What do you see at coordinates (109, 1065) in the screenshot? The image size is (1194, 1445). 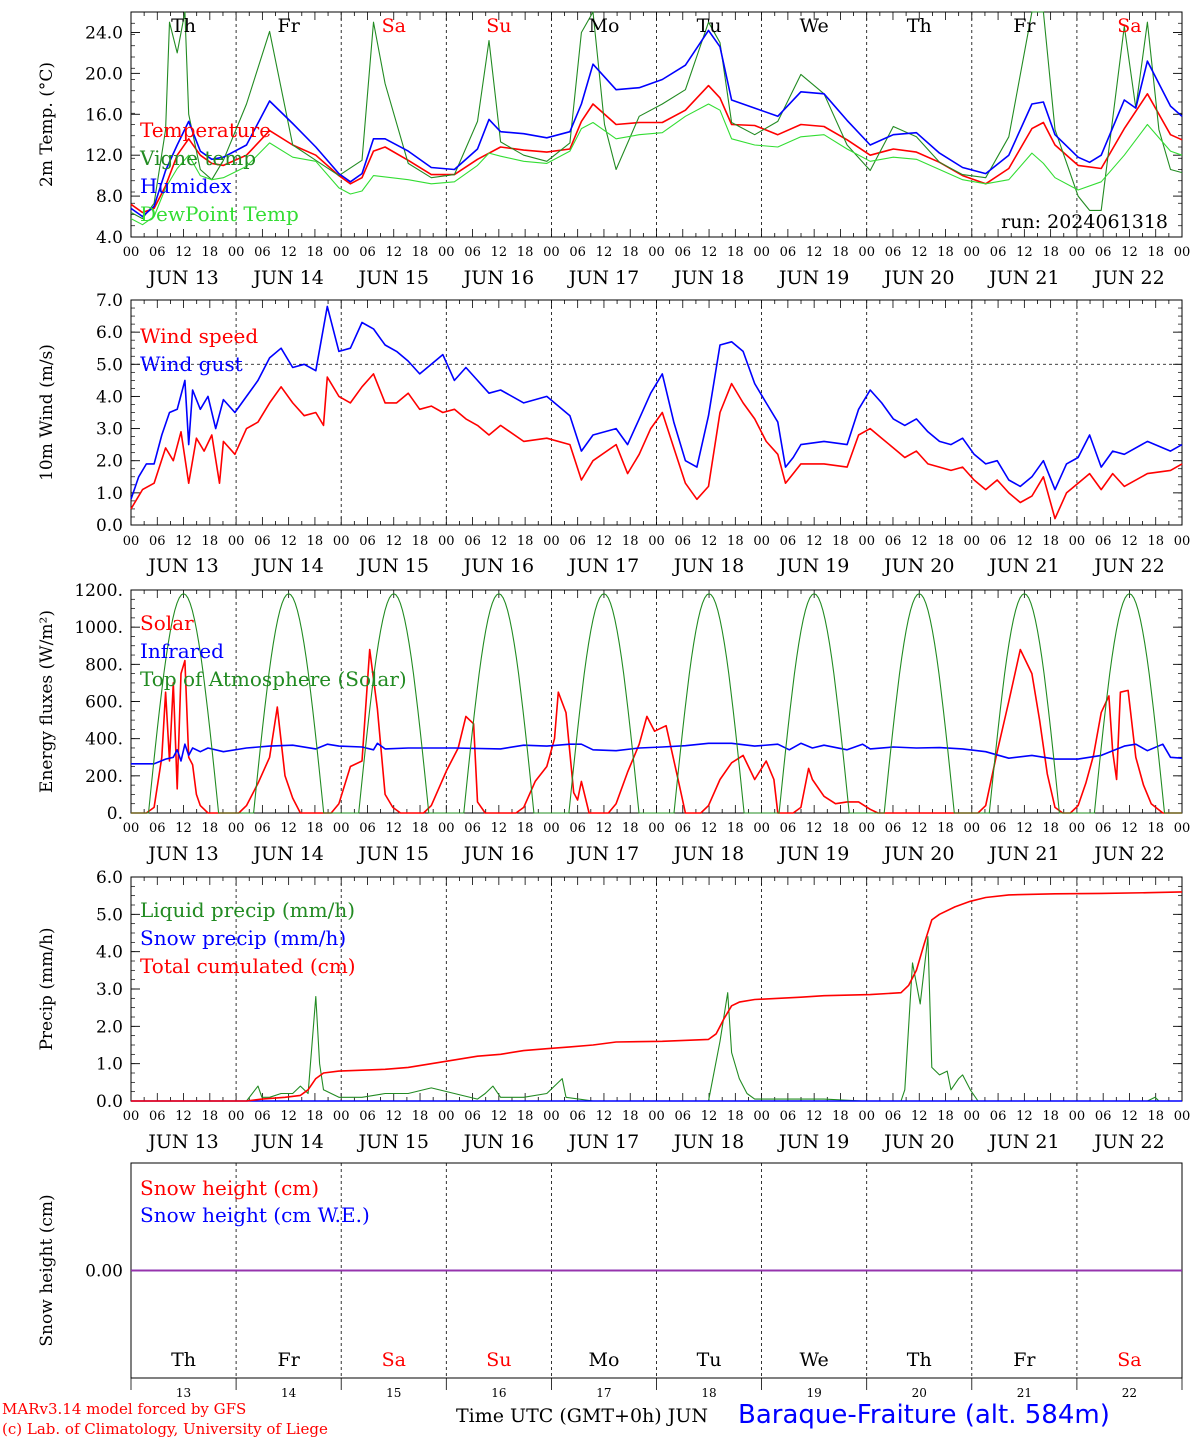 I see `y-tick-label: 1.0` at bounding box center [109, 1065].